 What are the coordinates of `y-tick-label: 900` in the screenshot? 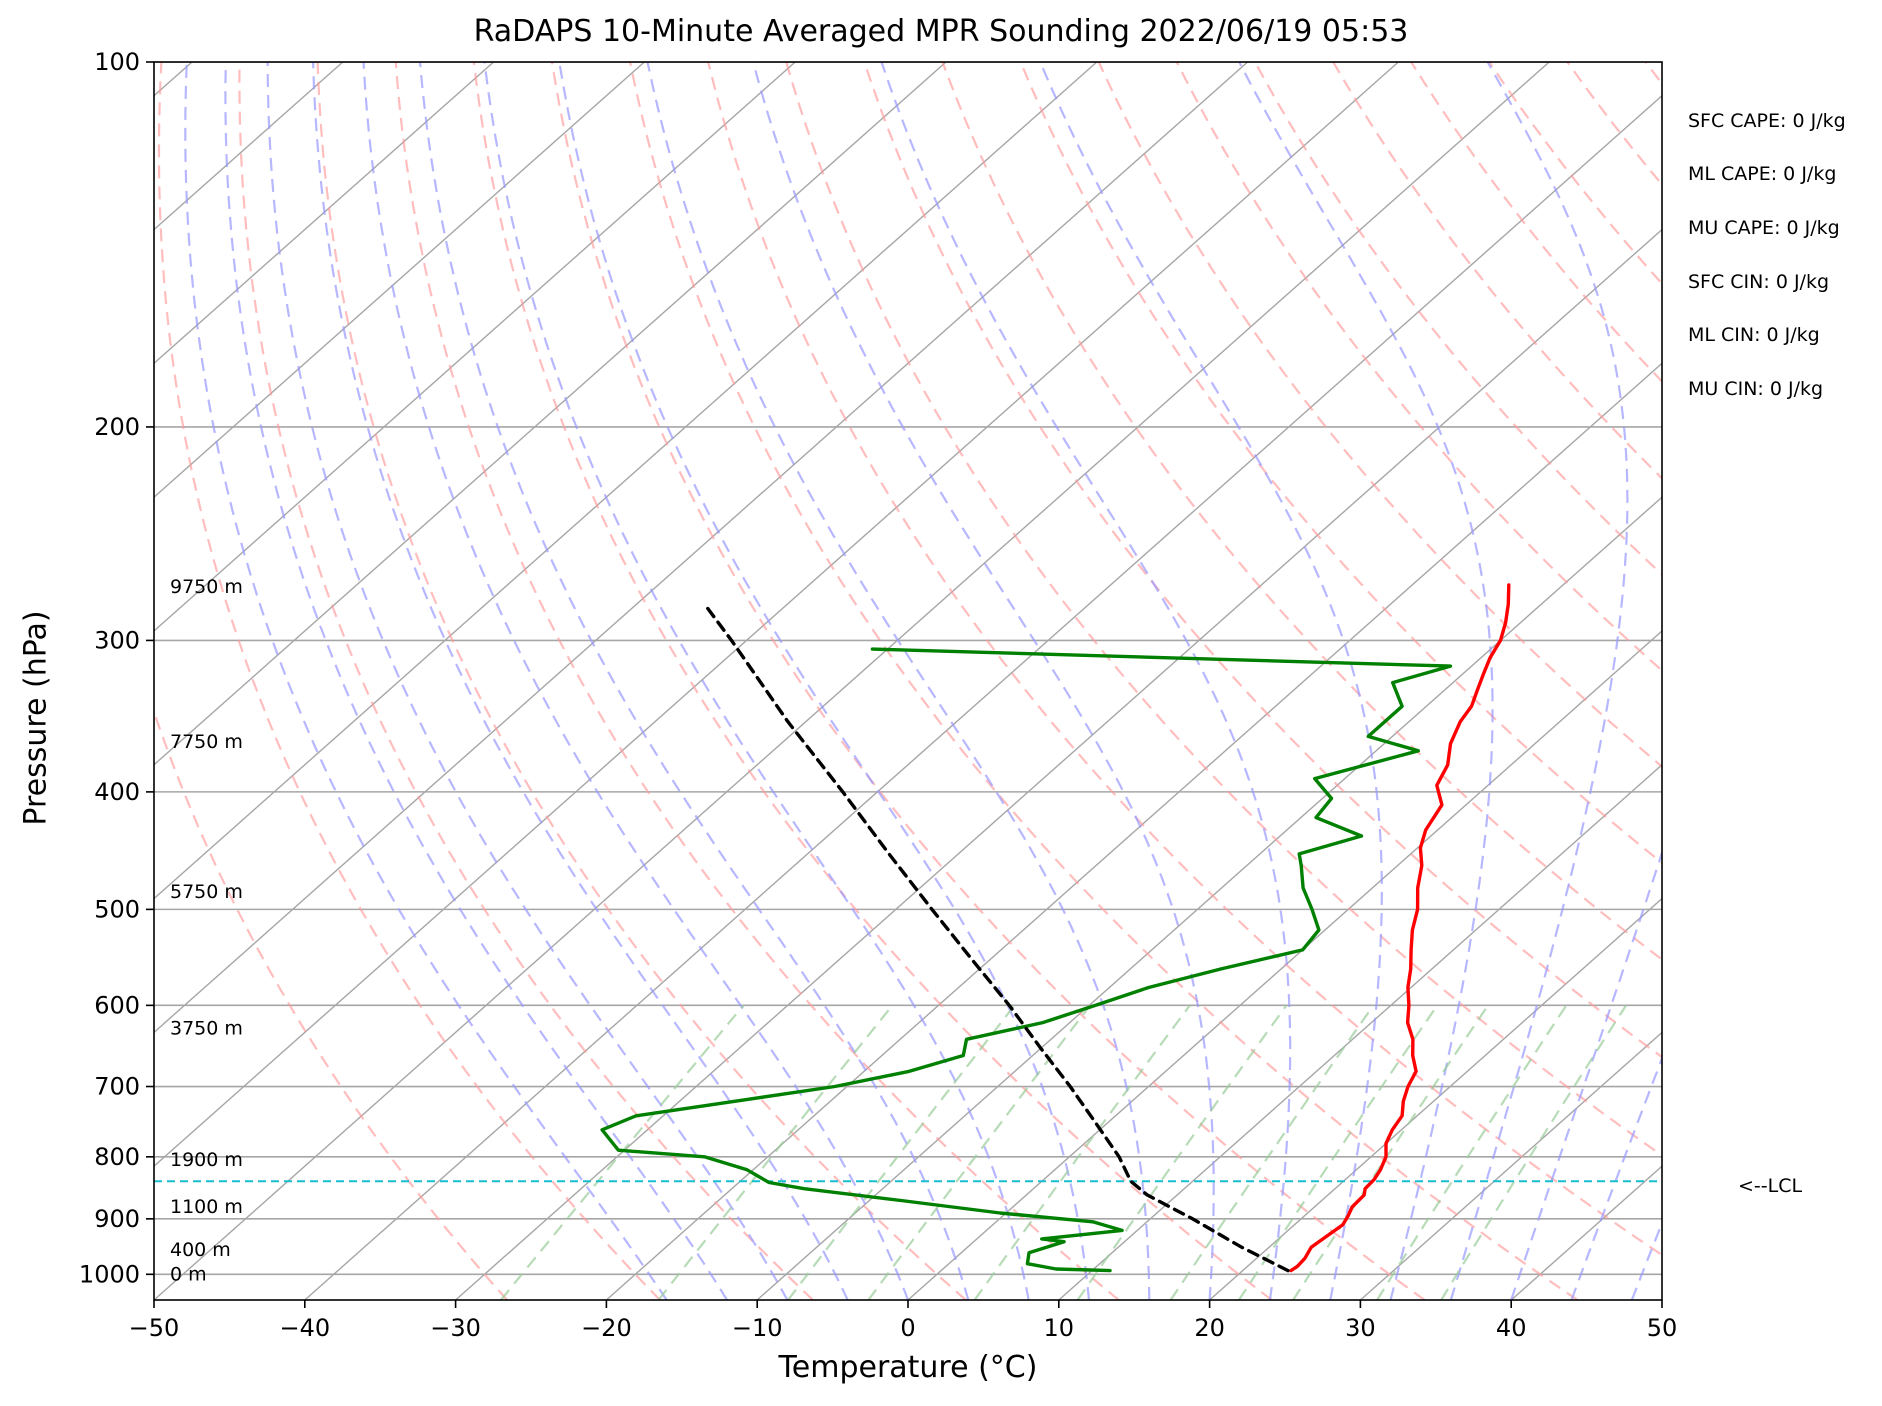 It's located at (117, 1219).